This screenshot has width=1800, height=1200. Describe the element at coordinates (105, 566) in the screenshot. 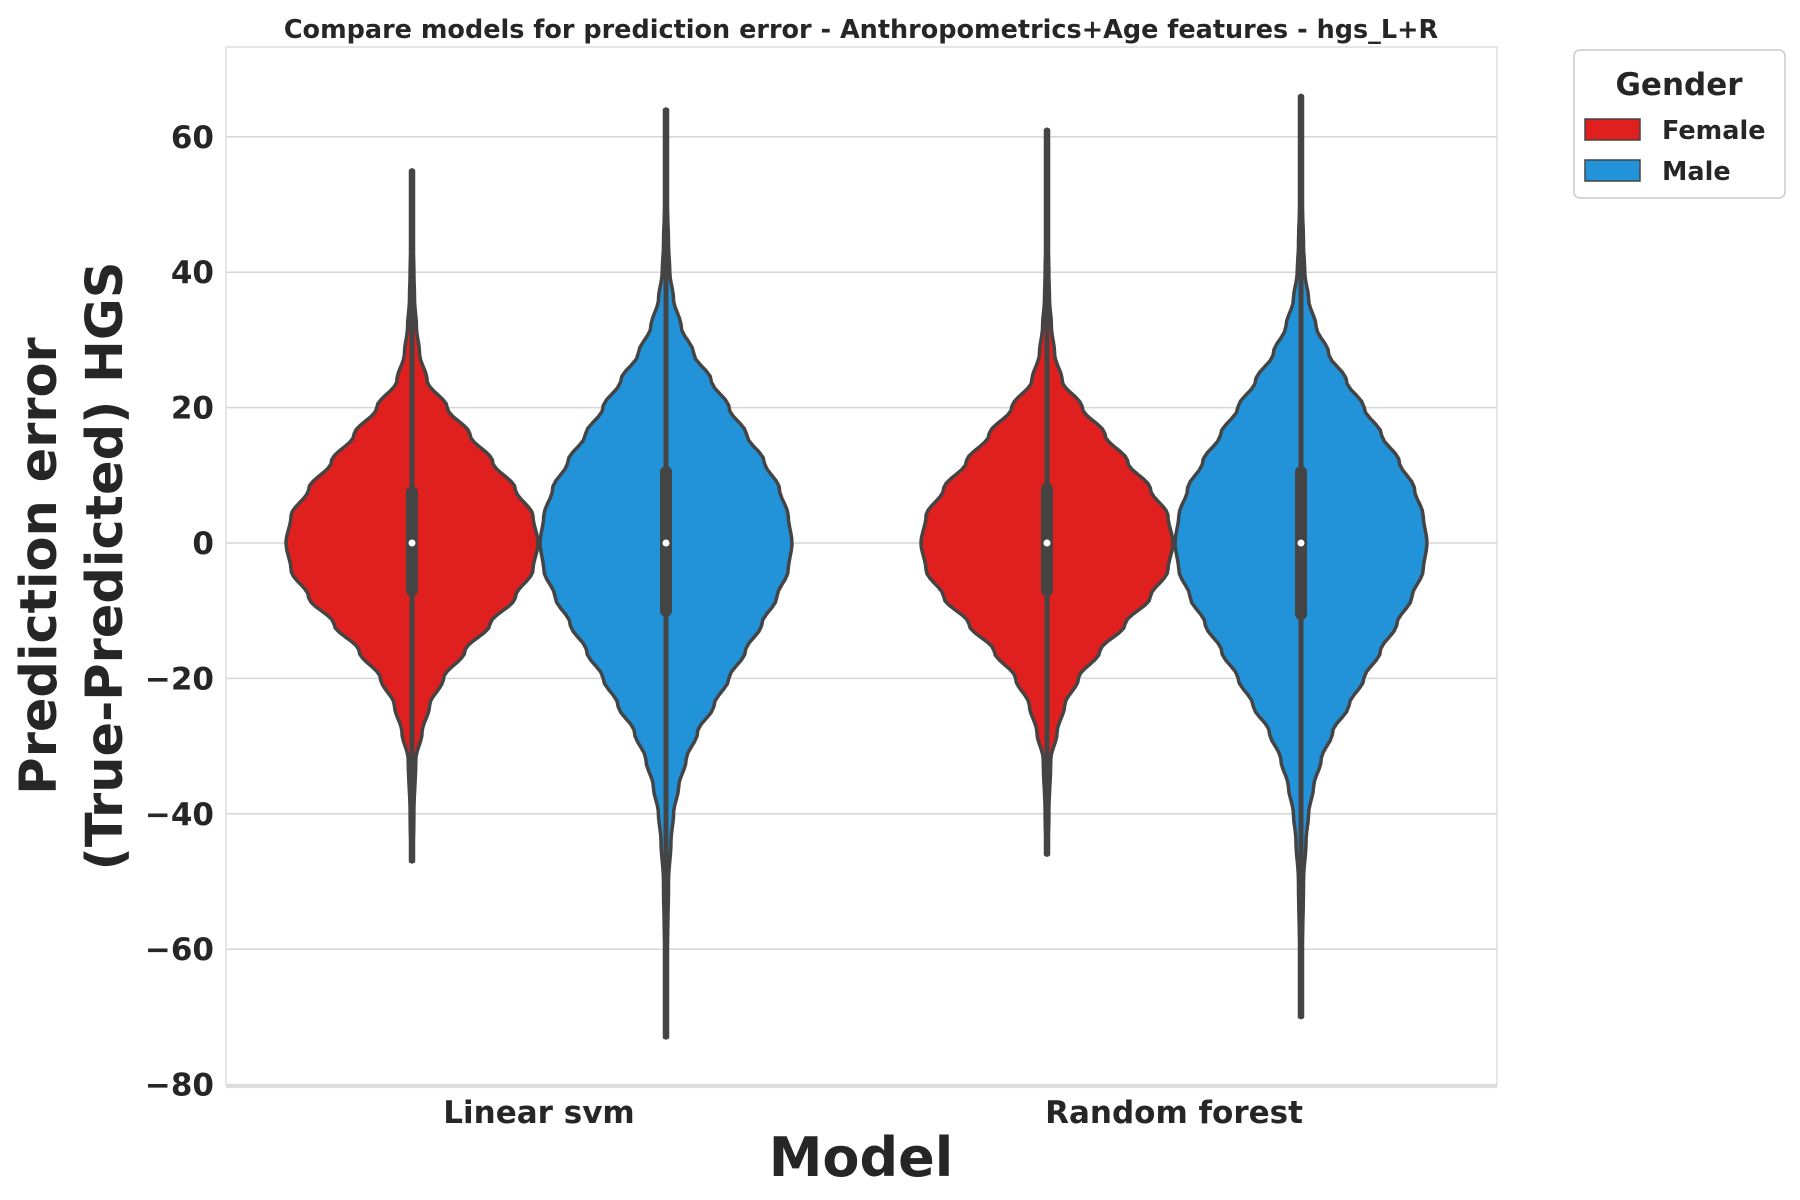

I see `y-axis-label-line-2: (True-Predicted) HGS` at that location.